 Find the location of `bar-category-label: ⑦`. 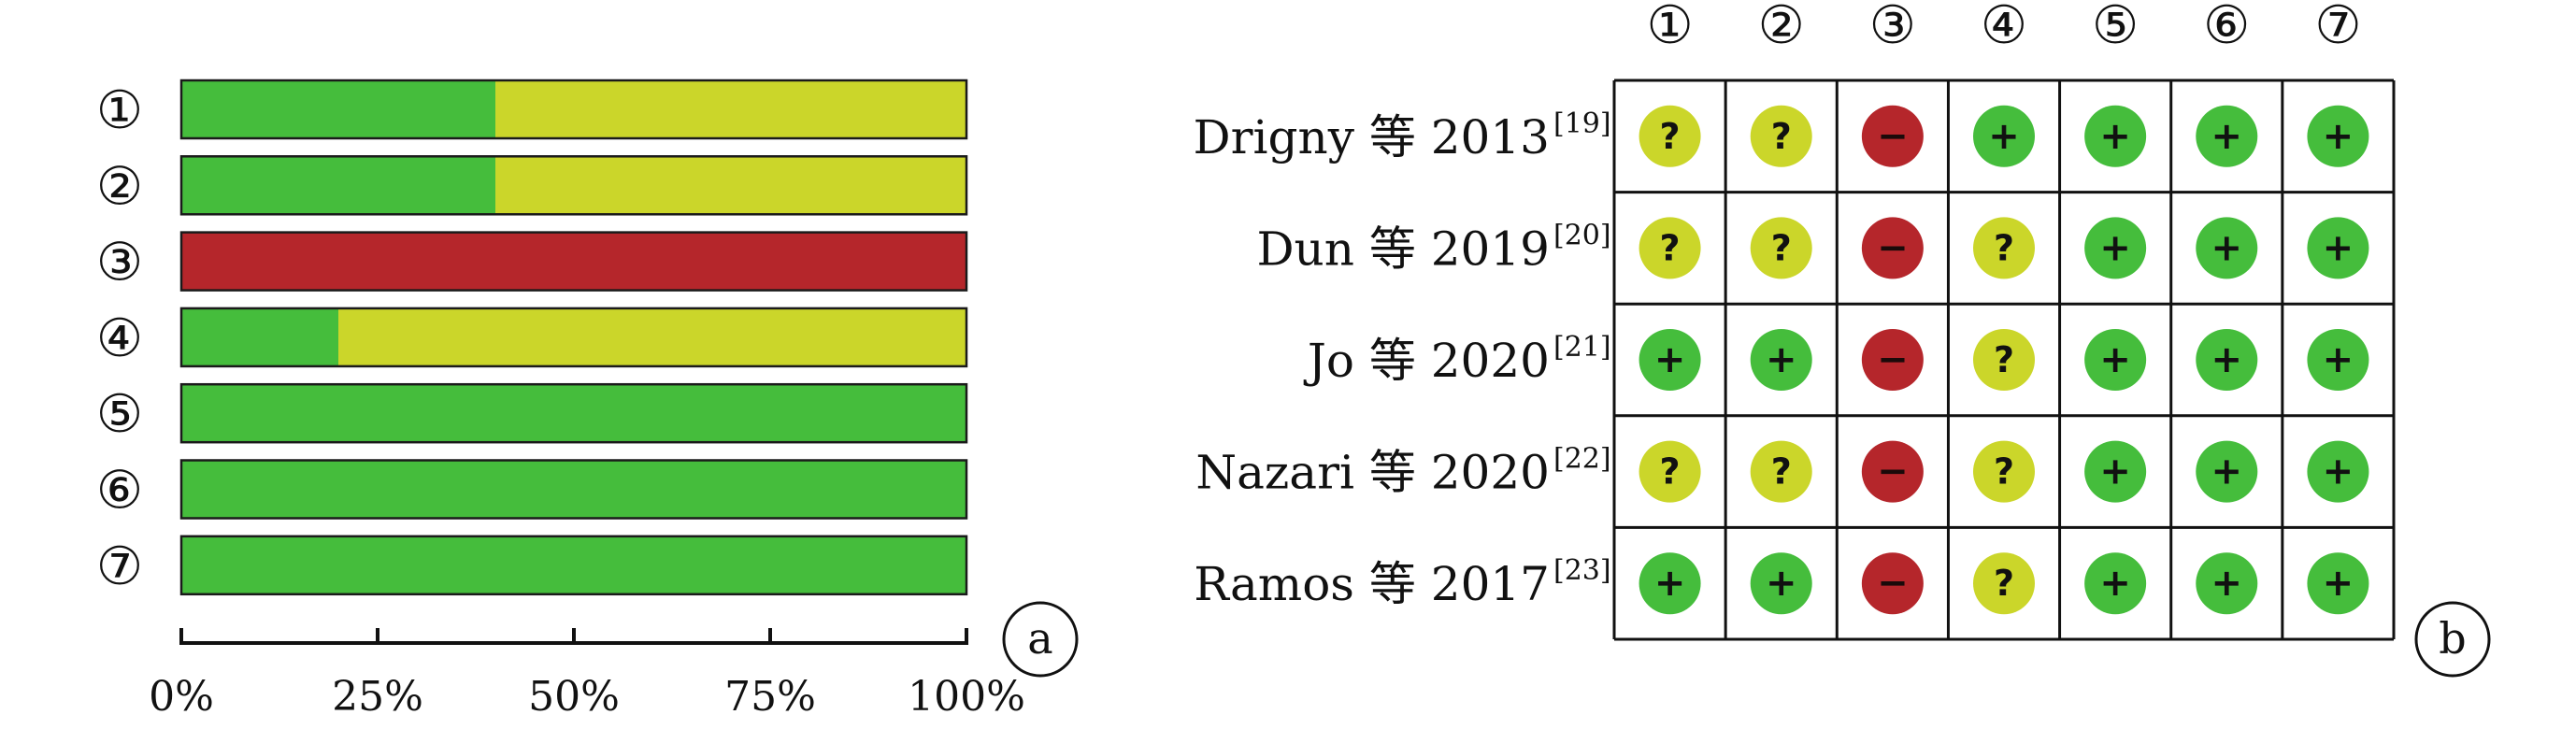

bar-category-label: ⑦ is located at coordinates (119, 566).